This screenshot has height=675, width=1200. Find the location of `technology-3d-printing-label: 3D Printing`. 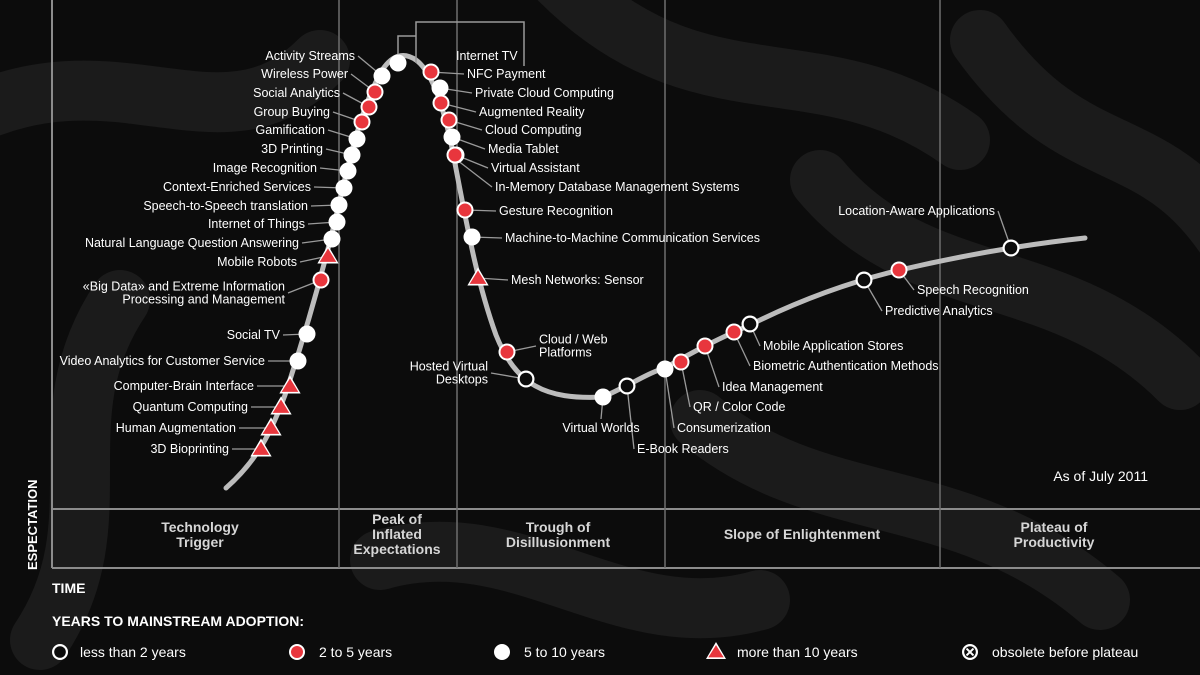

technology-3d-printing-label: 3D Printing is located at coordinates (292, 149).